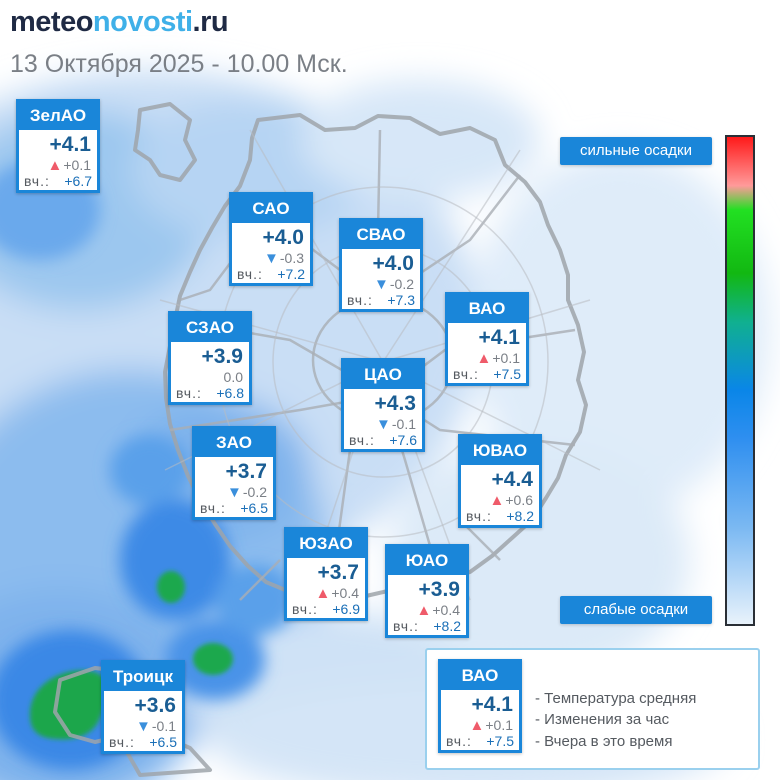 The height and width of the screenshot is (780, 780). What do you see at coordinates (326, 544) in the screenshot?
I see `district-name: ЮЗАО` at bounding box center [326, 544].